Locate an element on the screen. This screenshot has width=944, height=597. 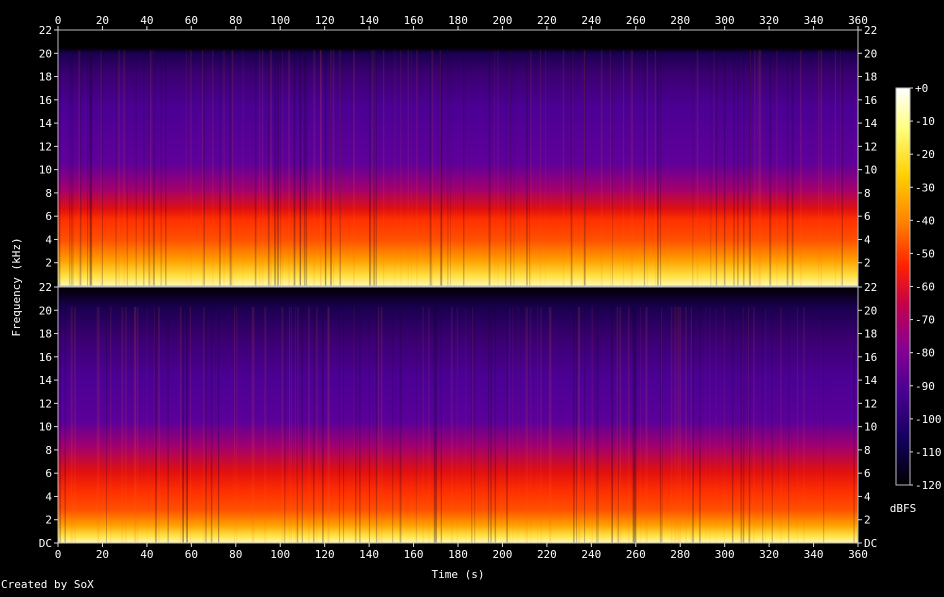
x-tick-label-top: 320 is located at coordinates (769, 20).